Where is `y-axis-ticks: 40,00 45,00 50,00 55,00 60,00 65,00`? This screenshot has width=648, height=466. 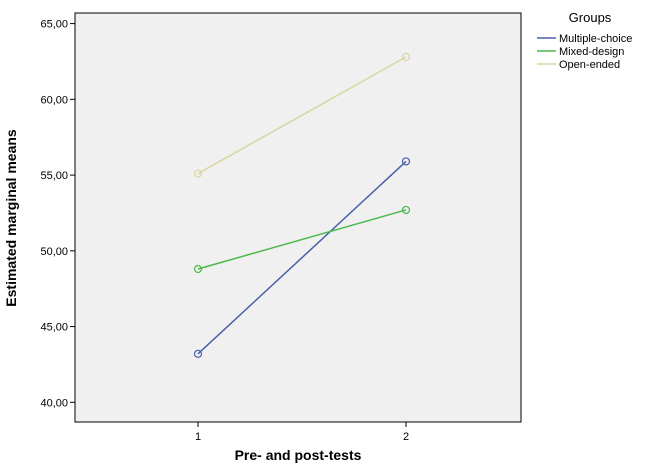 y-axis-ticks: 40,00 45,00 50,00 55,00 60,00 65,00 is located at coordinates (57, 214).